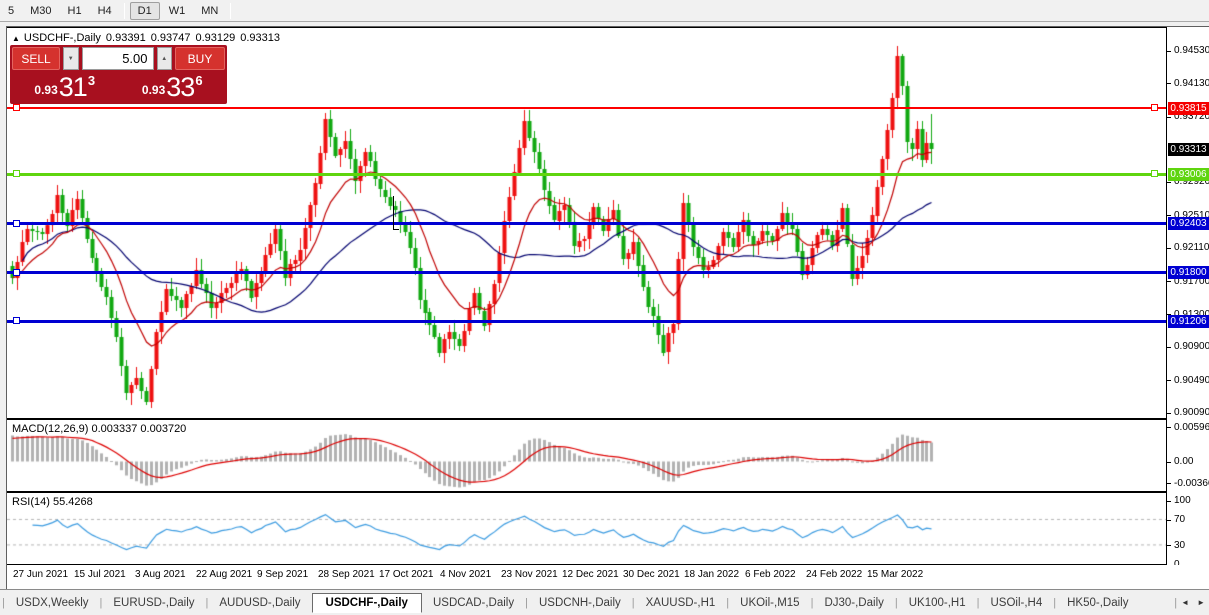 The height and width of the screenshot is (615, 1209). What do you see at coordinates (466, 574) in the screenshot?
I see `date-tick-label: 4 Nov 2021` at bounding box center [466, 574].